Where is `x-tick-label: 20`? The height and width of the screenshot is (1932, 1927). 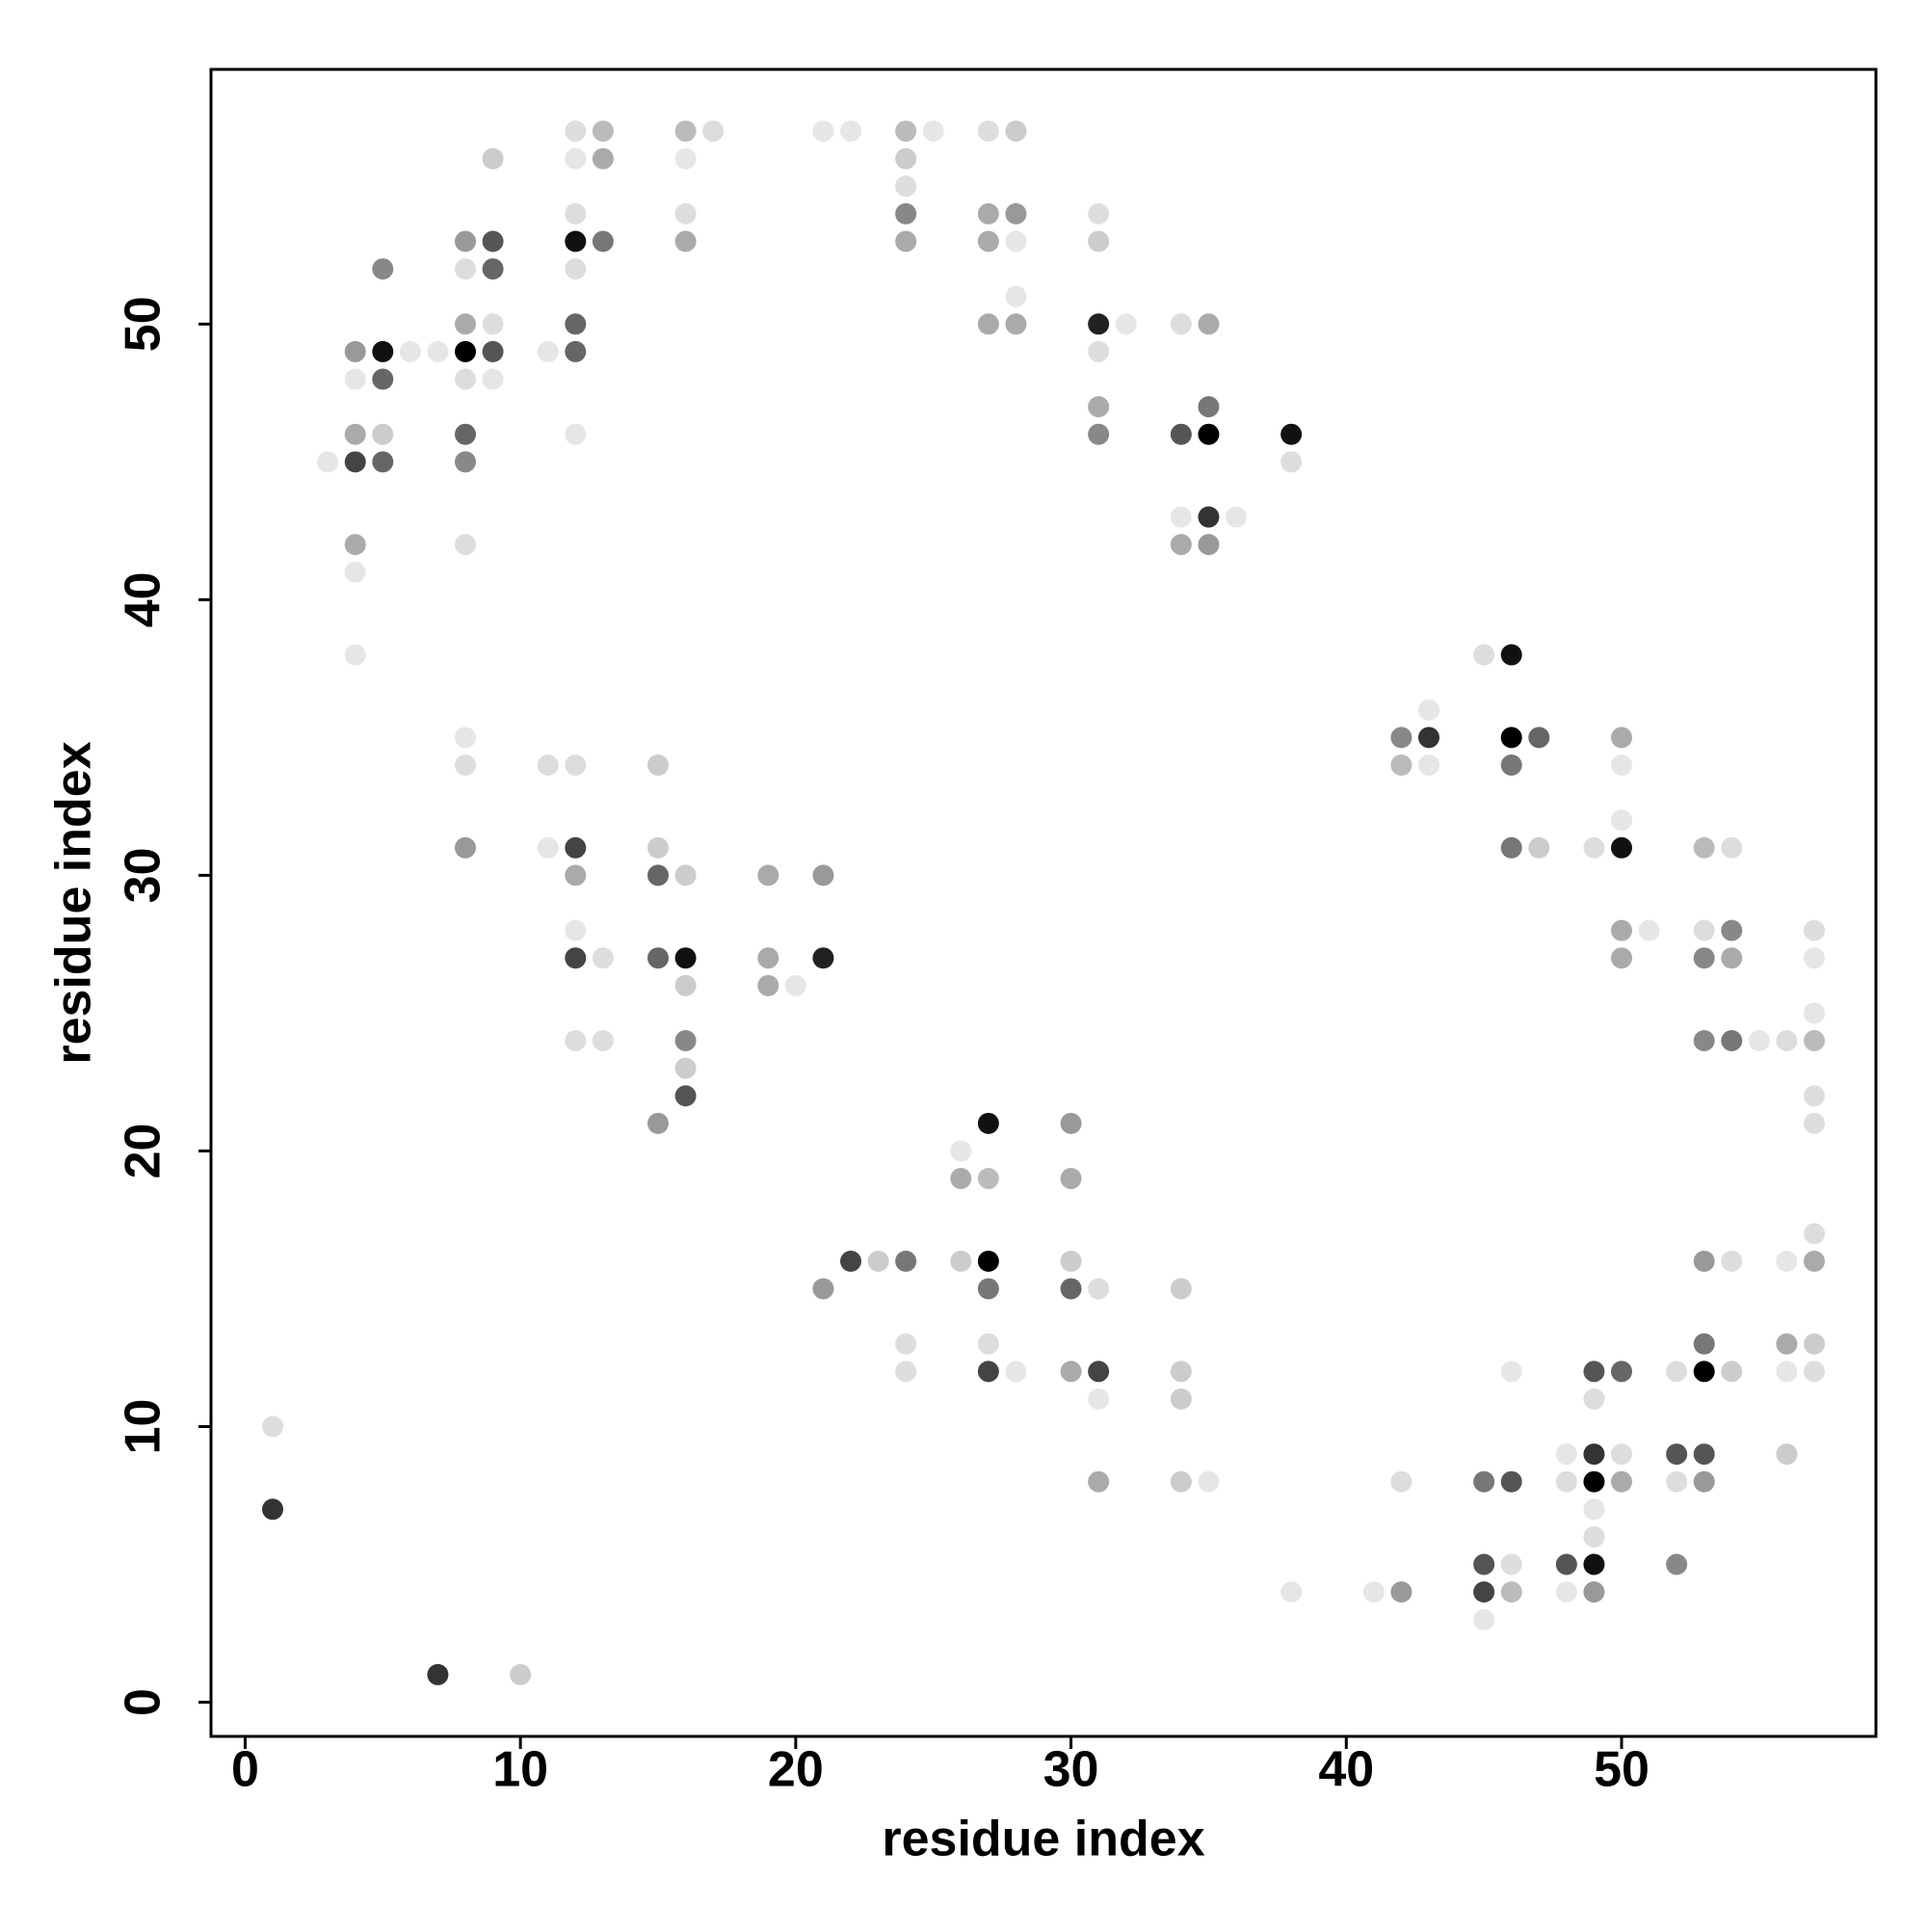
x-tick-label: 20 is located at coordinates (796, 1770).